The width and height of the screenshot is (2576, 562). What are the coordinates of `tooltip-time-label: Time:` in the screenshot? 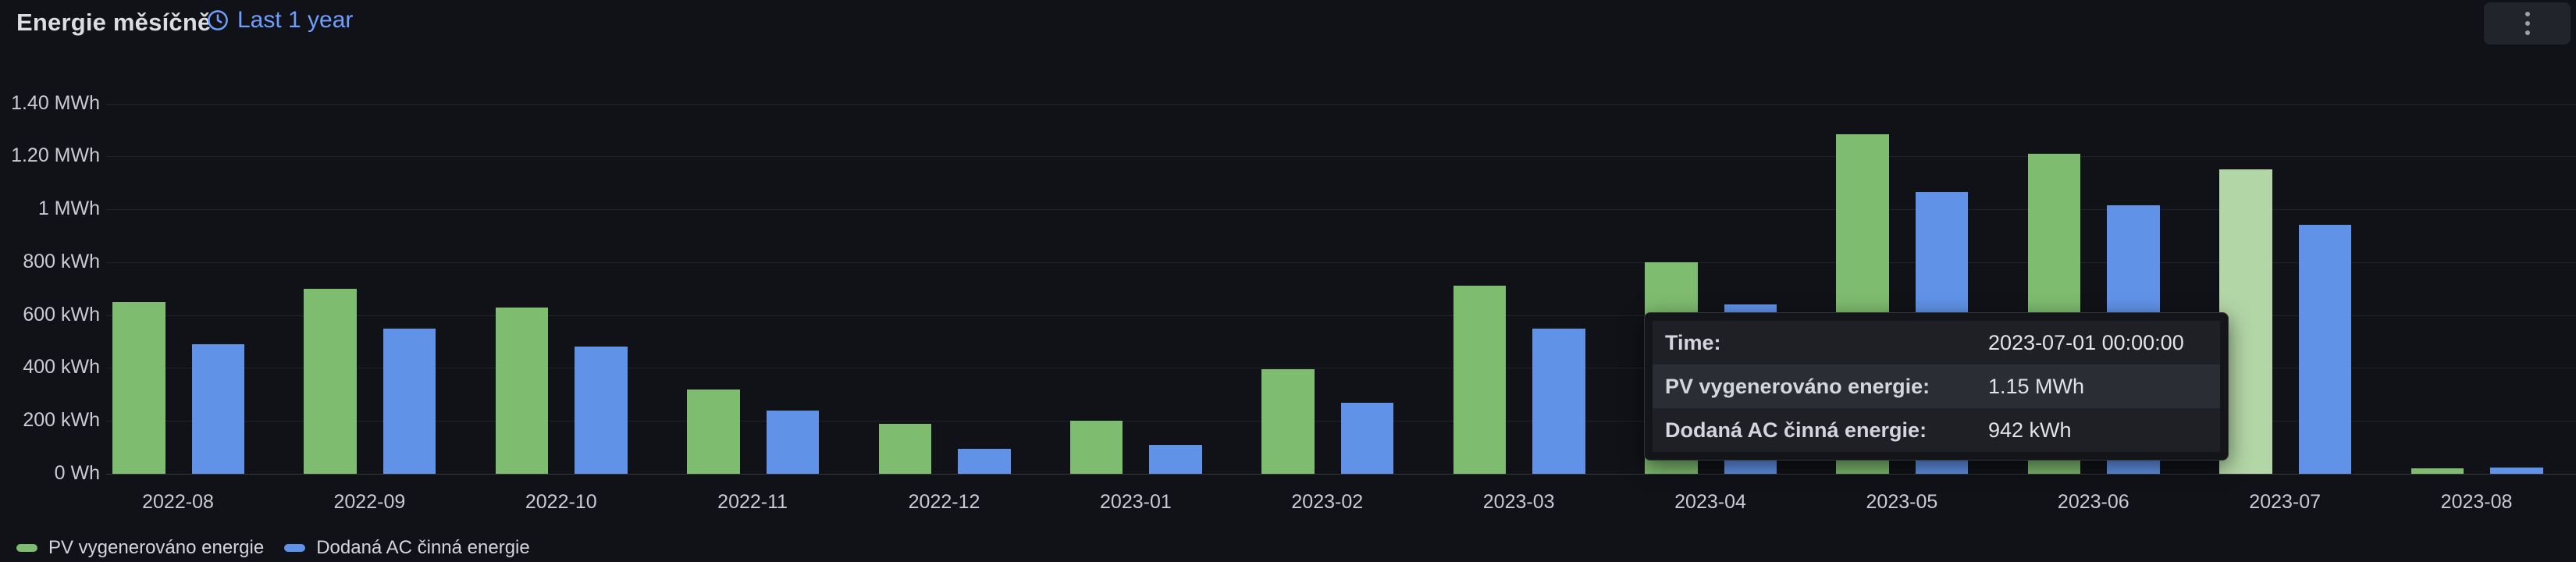 It's located at (1693, 342).